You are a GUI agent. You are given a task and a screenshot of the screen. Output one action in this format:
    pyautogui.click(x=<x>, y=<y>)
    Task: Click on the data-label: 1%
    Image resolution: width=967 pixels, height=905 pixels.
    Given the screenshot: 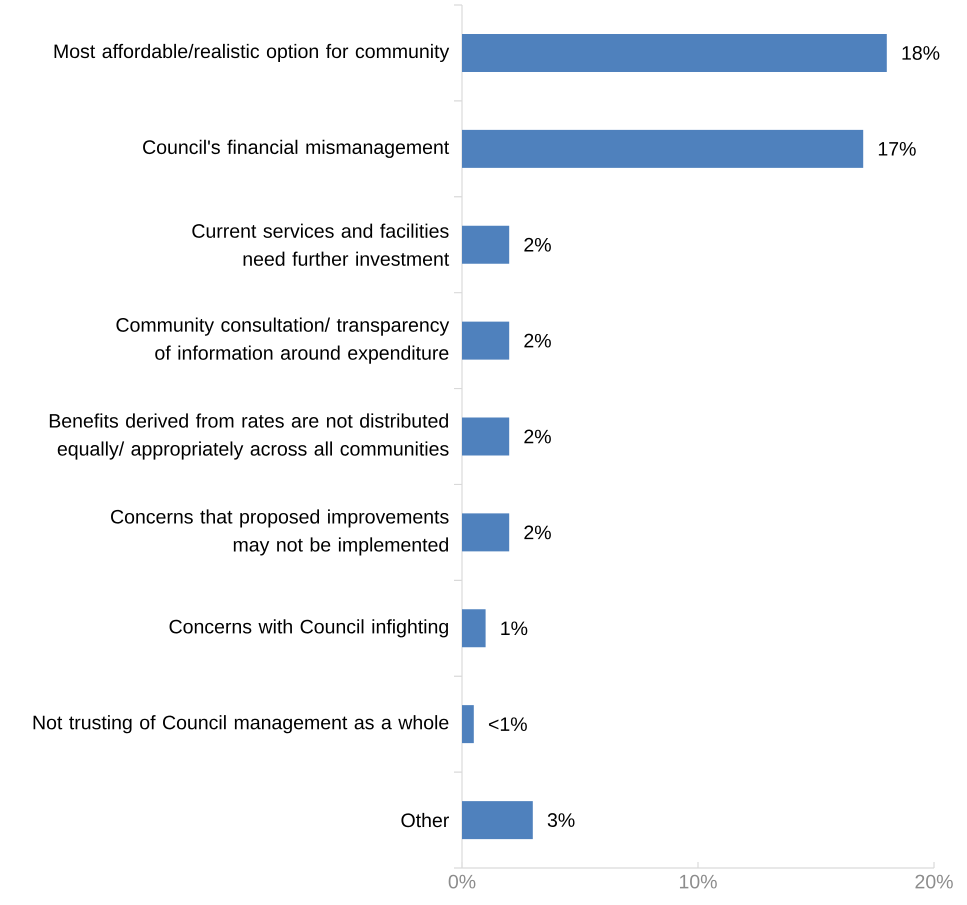 What is the action you would take?
    pyautogui.click(x=514, y=628)
    